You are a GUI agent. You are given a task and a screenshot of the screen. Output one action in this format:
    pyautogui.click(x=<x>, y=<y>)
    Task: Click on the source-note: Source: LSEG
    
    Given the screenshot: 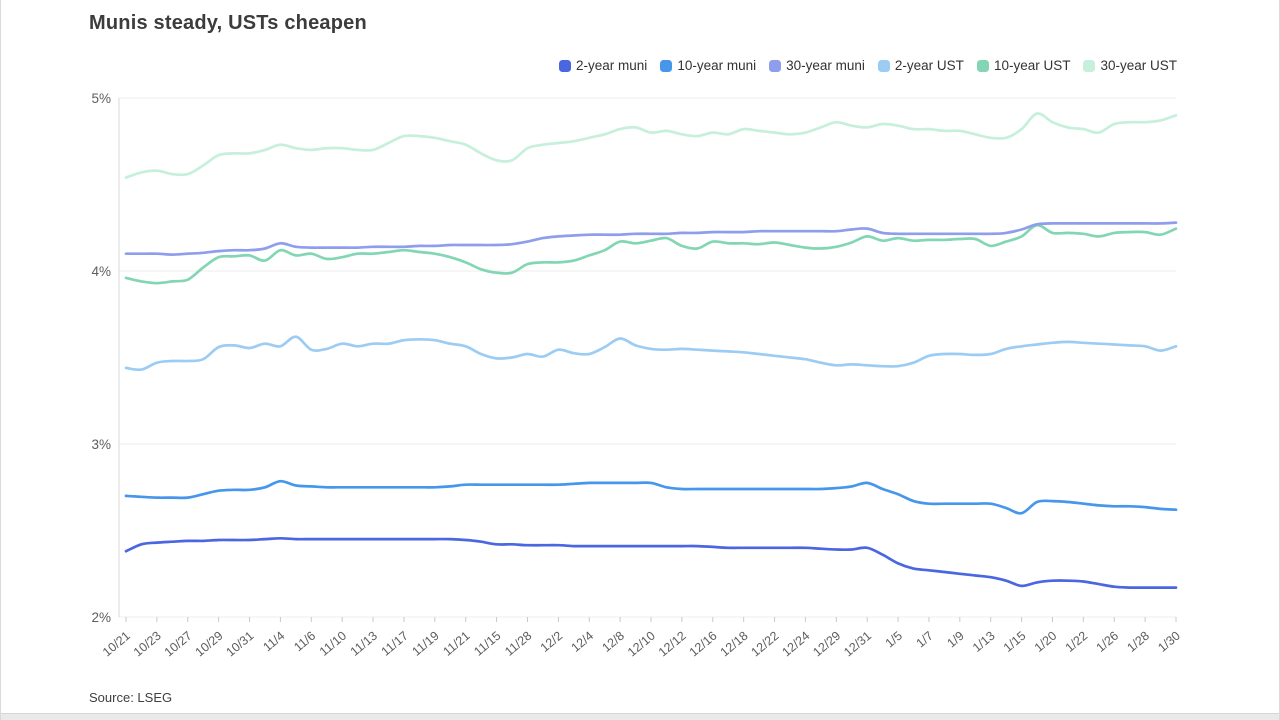 What is the action you would take?
    pyautogui.click(x=131, y=697)
    